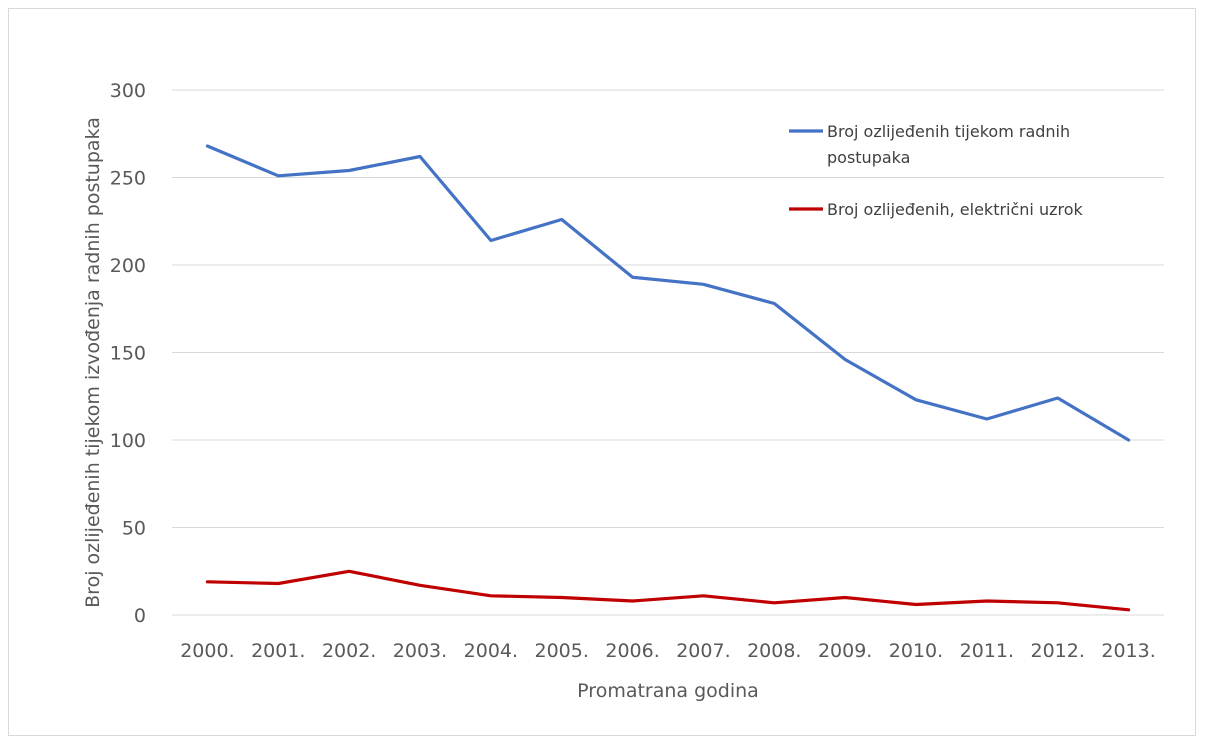 The height and width of the screenshot is (744, 1206). Describe the element at coordinates (128, 179) in the screenshot. I see `y-tick-label: 250` at that location.